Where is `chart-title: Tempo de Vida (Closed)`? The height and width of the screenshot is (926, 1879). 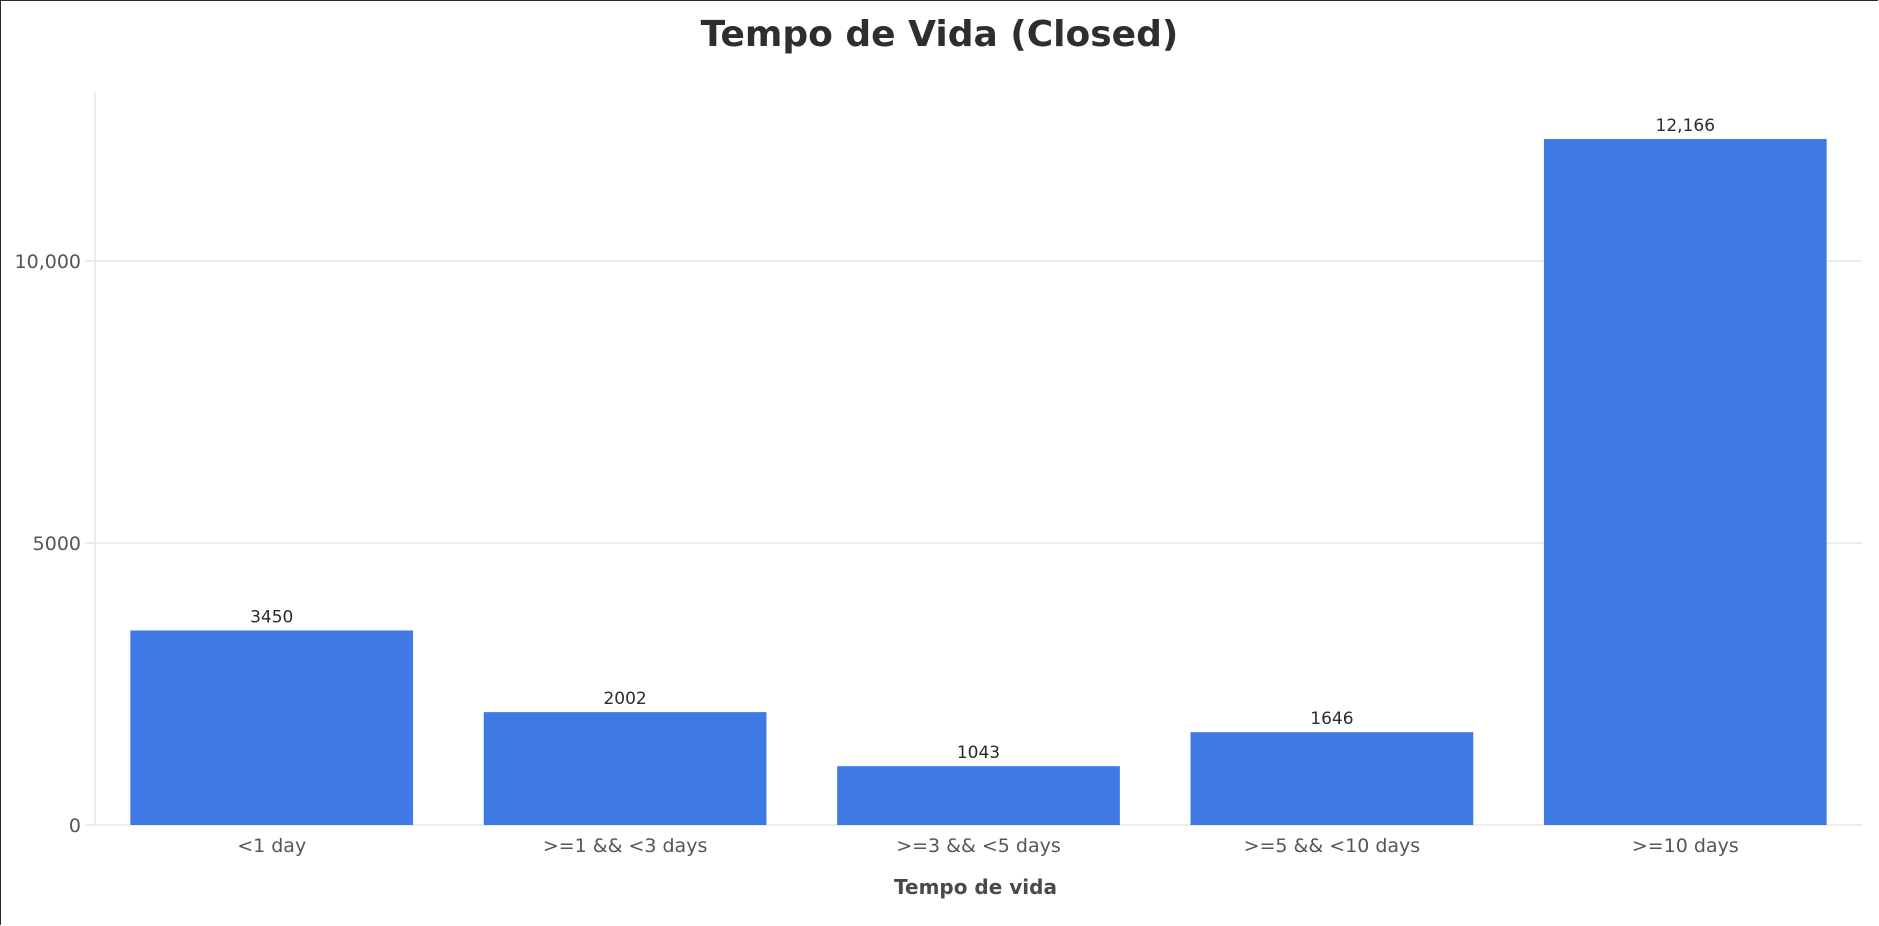 chart-title: Tempo de Vida (Closed) is located at coordinates (939, 34).